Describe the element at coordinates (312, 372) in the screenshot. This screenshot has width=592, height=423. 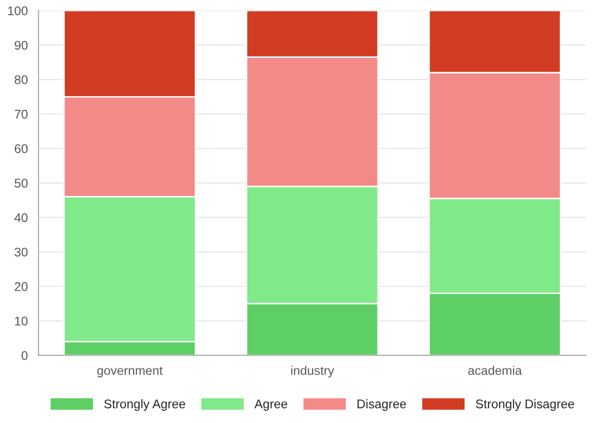
I see `x-tick-label: industry` at that location.